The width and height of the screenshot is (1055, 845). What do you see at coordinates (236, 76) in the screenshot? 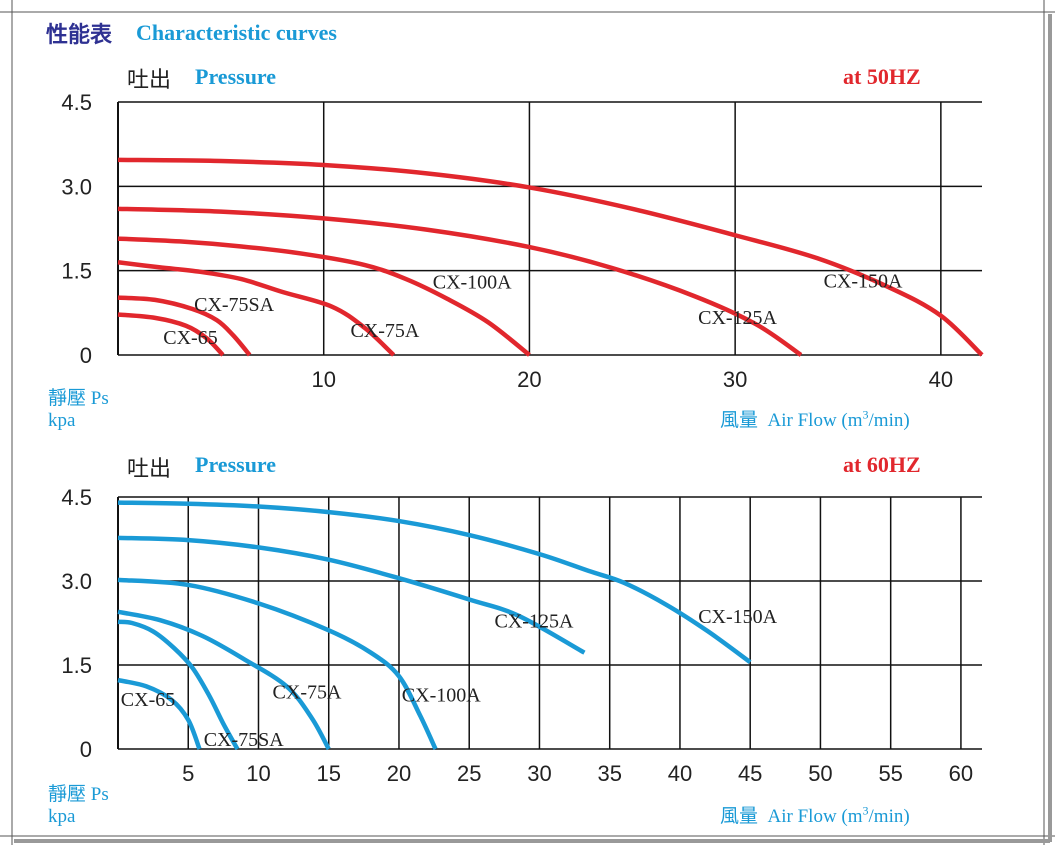
I see `chart1-ylabel-en: Pressure` at bounding box center [236, 76].